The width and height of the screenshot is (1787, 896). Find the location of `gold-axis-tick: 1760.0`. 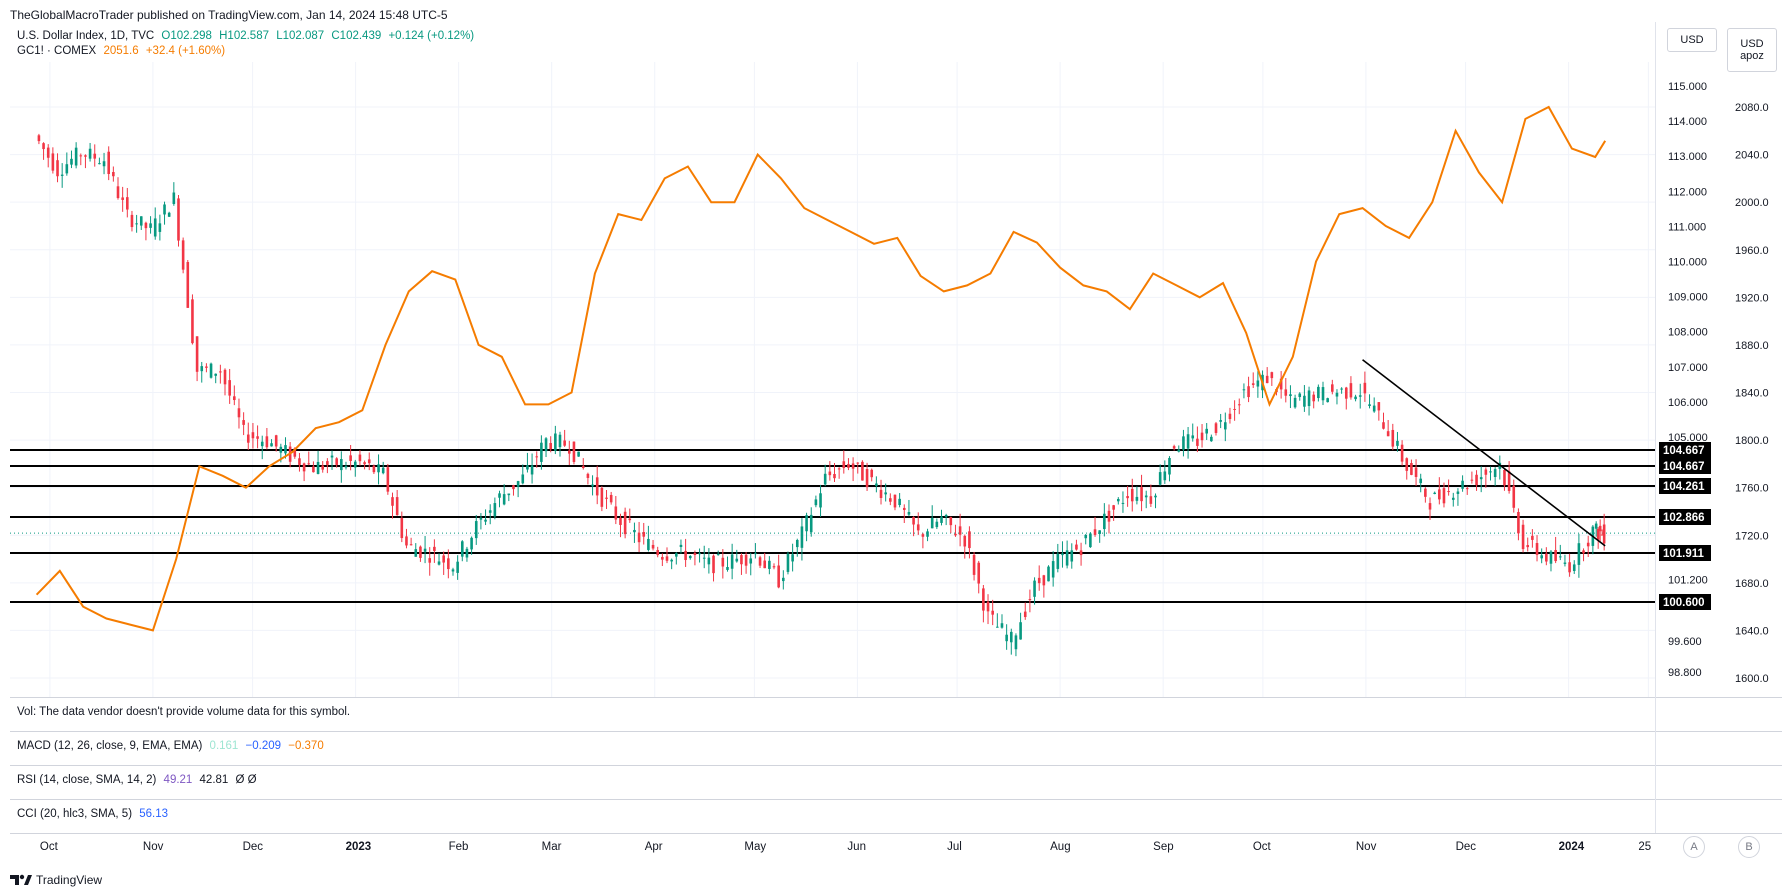

gold-axis-tick: 1760.0 is located at coordinates (1752, 489).